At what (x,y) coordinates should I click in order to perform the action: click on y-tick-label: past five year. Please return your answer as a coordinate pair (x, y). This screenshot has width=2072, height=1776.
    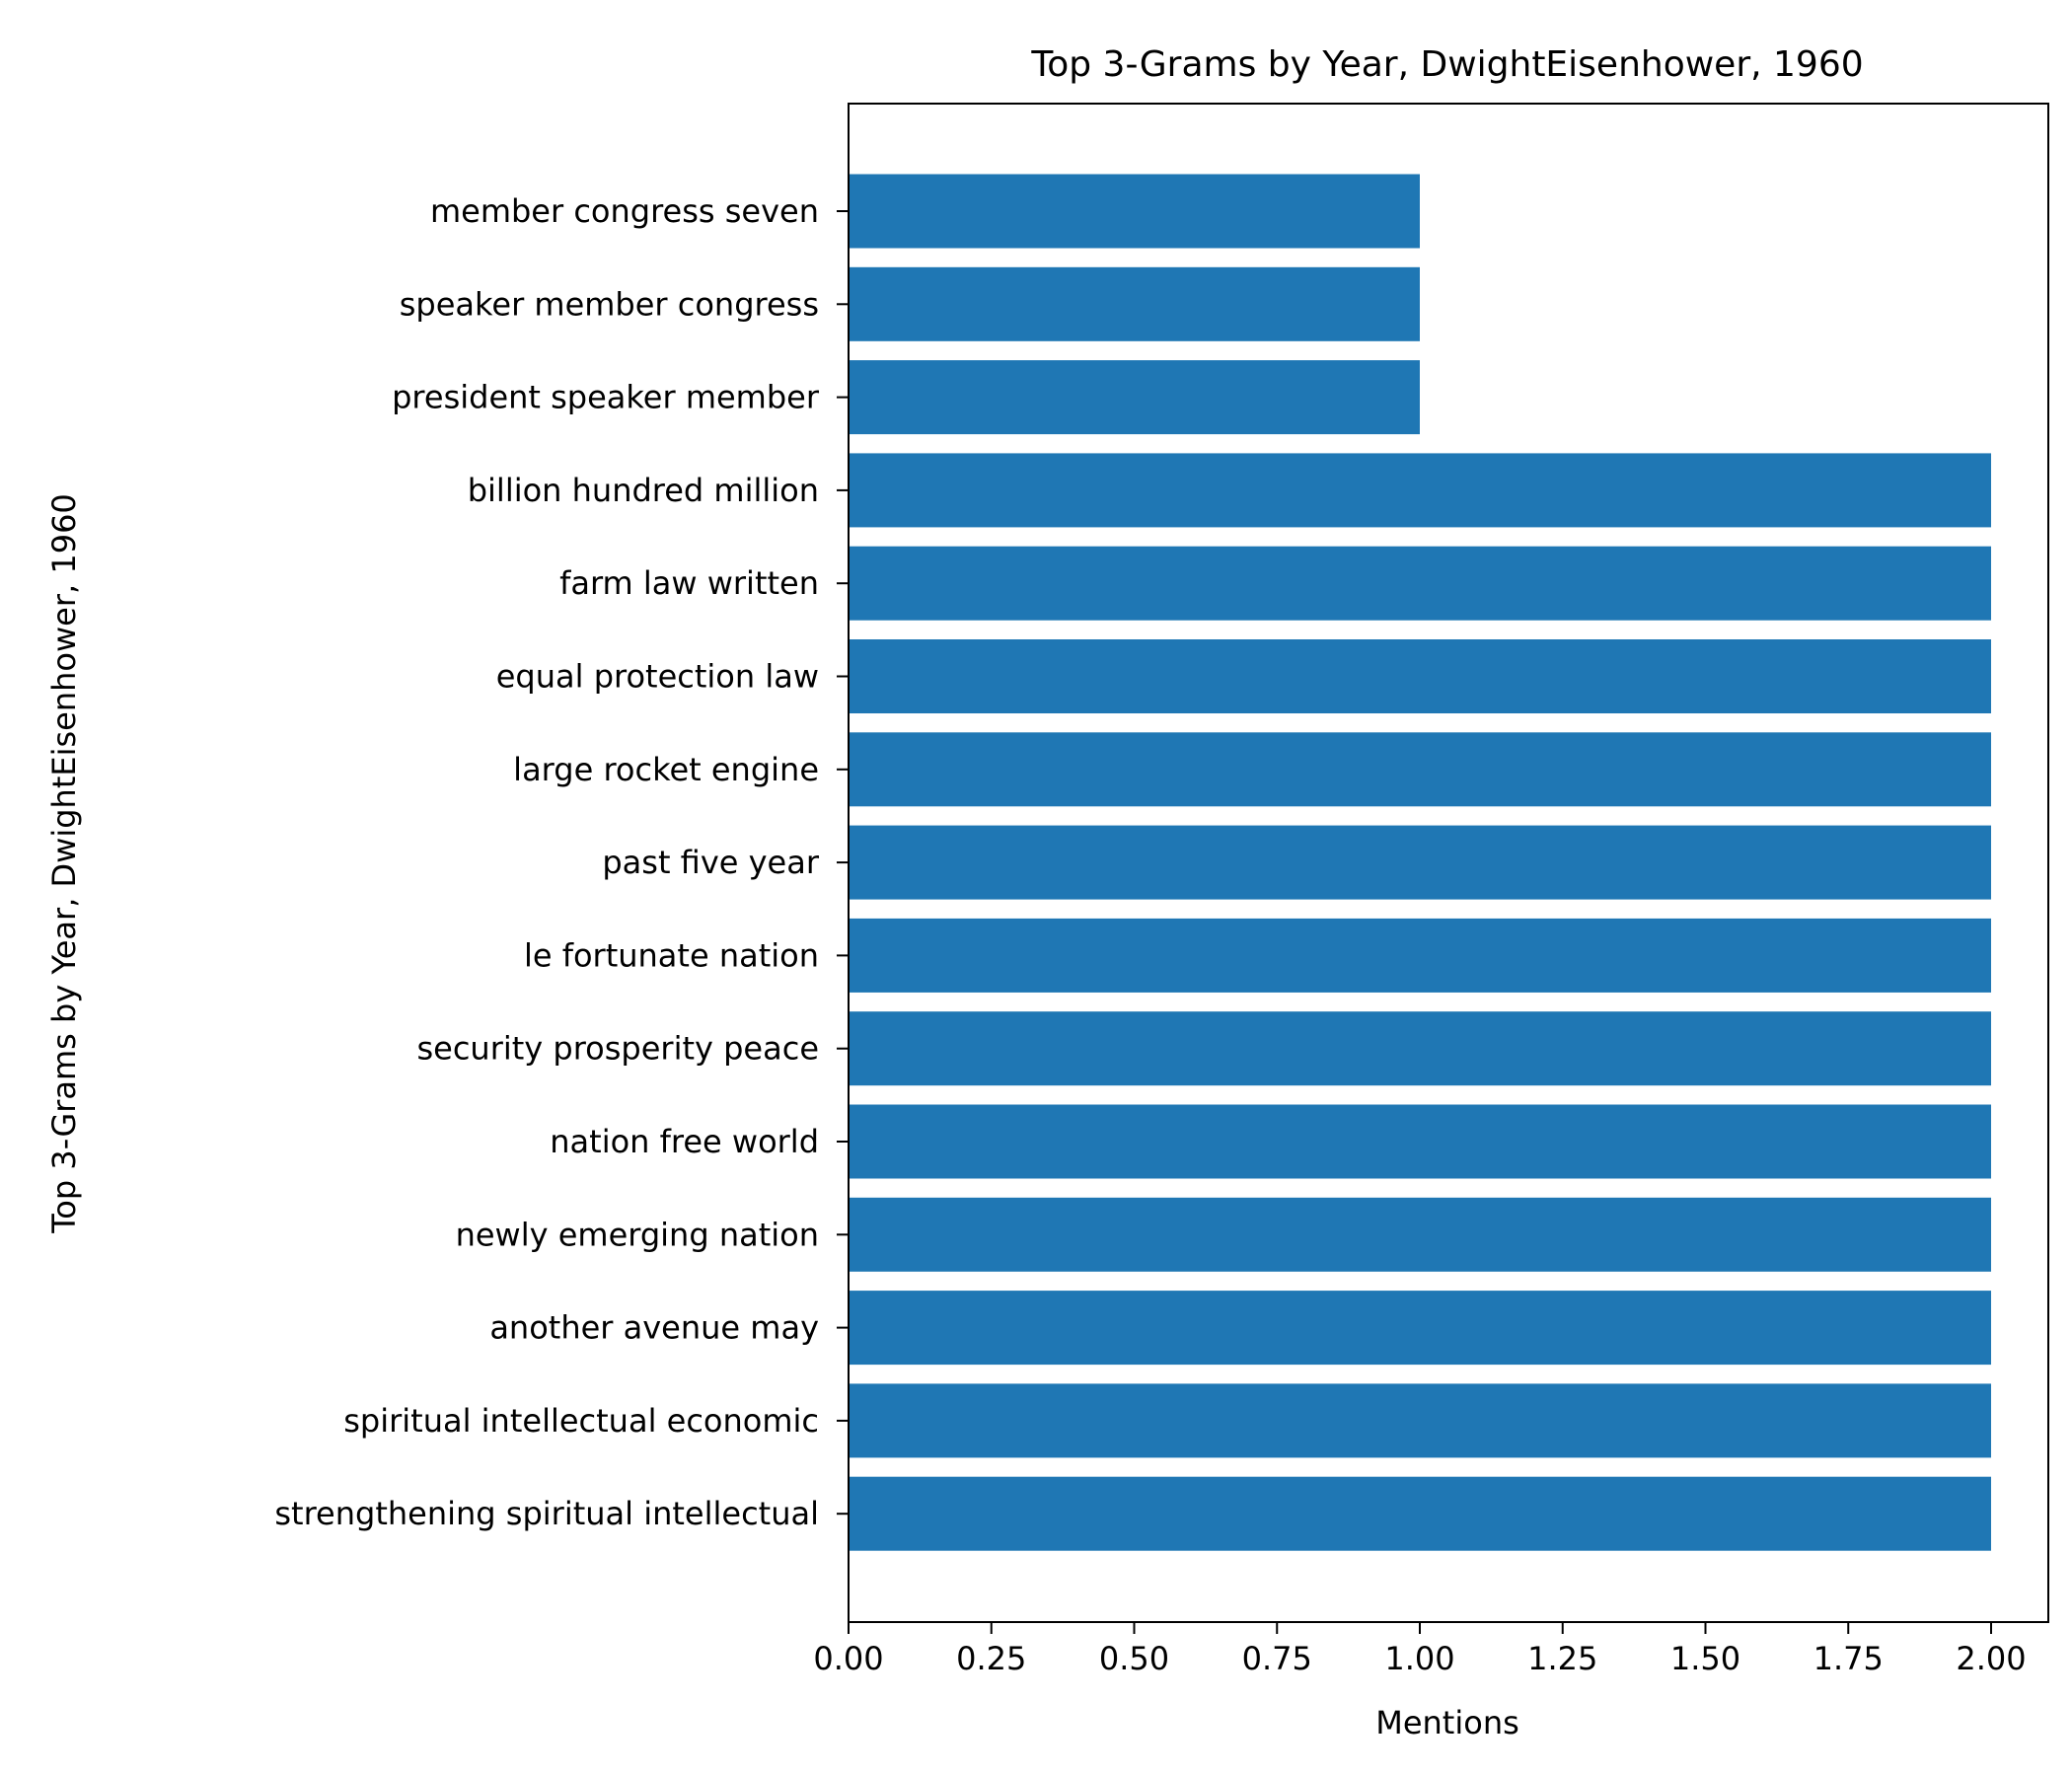
    Looking at the image, I should click on (711, 863).